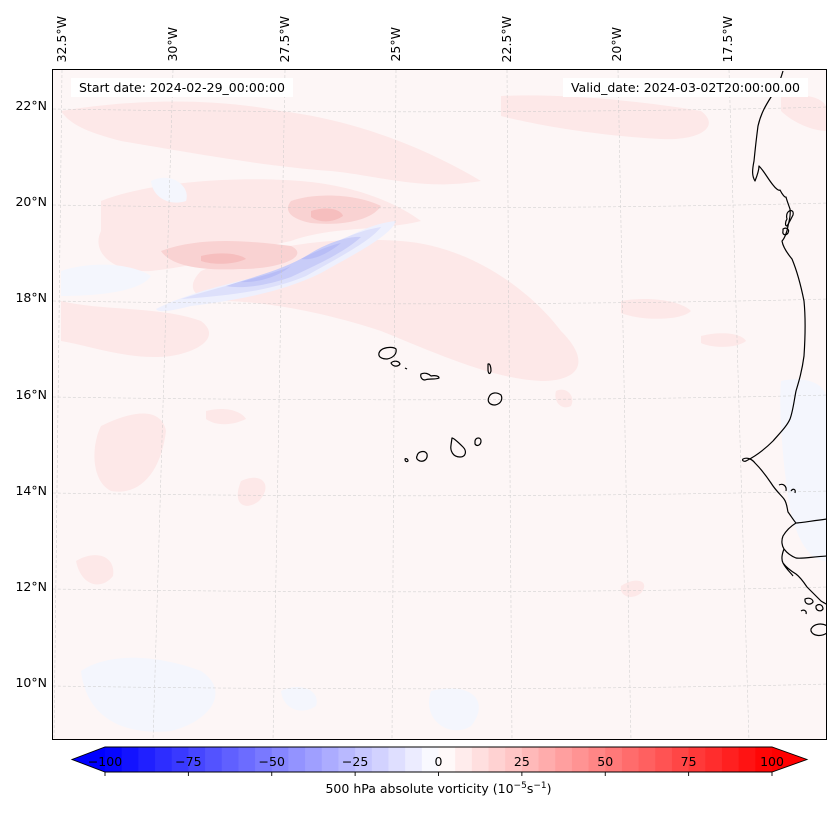  Describe the element at coordinates (784, 353) in the screenshot. I see `coastline-africa` at that location.